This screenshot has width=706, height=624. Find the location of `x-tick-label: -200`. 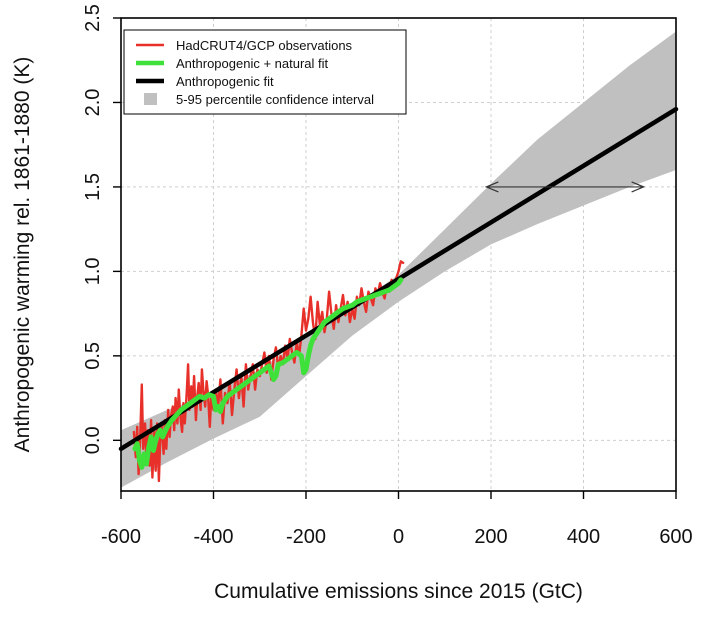

x-tick-label: -200 is located at coordinates (306, 537).